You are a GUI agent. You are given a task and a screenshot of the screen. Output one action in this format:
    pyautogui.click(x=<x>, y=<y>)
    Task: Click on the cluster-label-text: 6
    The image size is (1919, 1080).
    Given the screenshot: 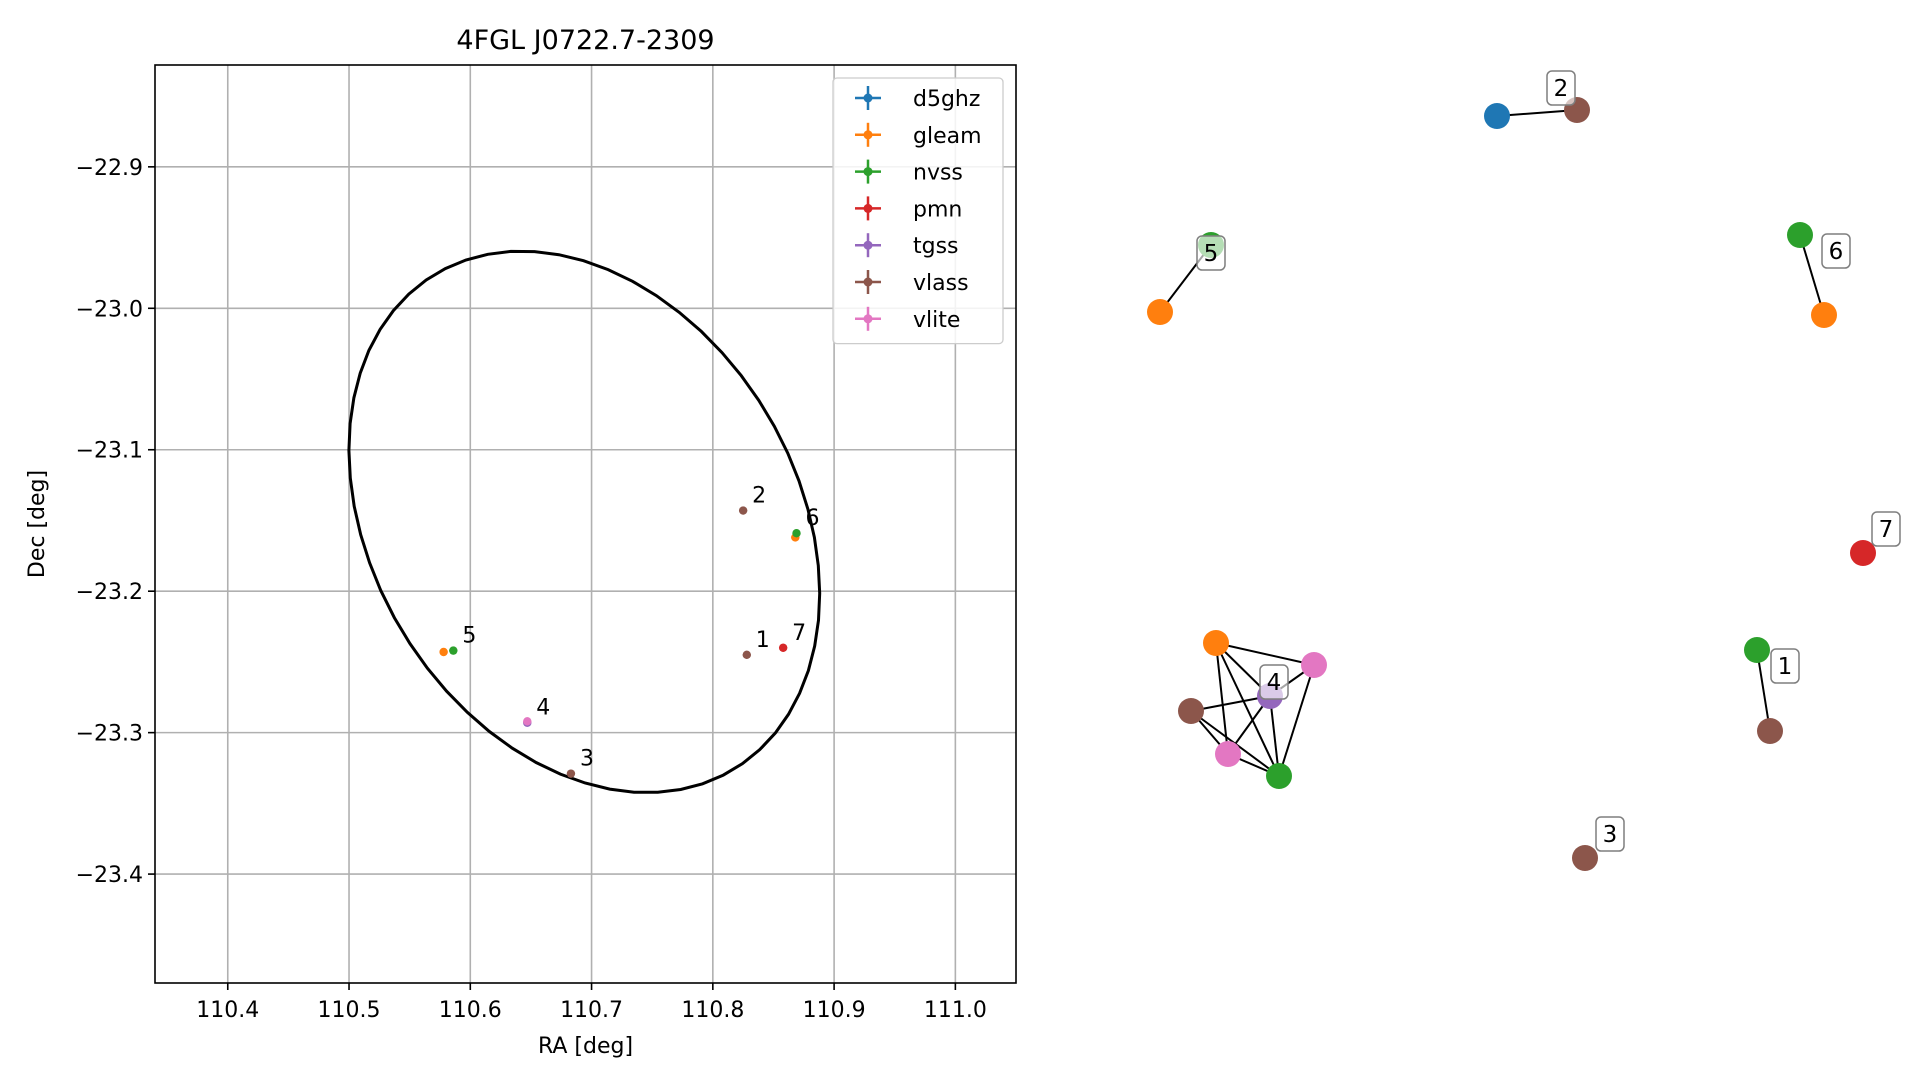 What is the action you would take?
    pyautogui.click(x=1836, y=252)
    